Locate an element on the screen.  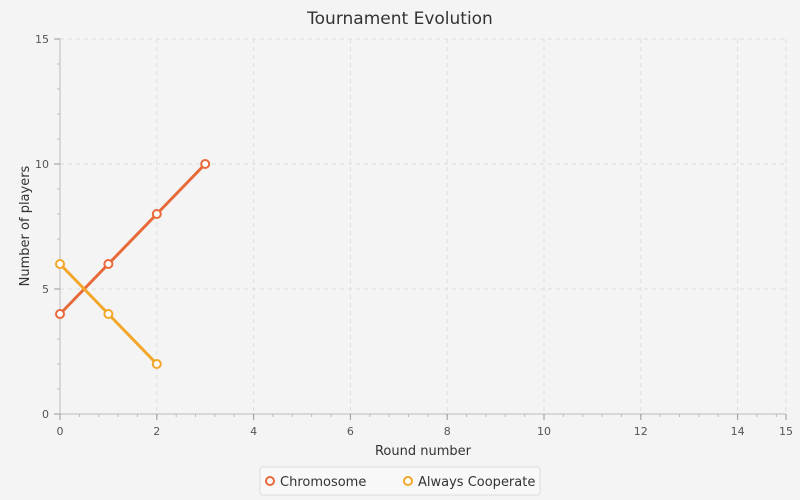
series-chromosome is located at coordinates (133, 239).